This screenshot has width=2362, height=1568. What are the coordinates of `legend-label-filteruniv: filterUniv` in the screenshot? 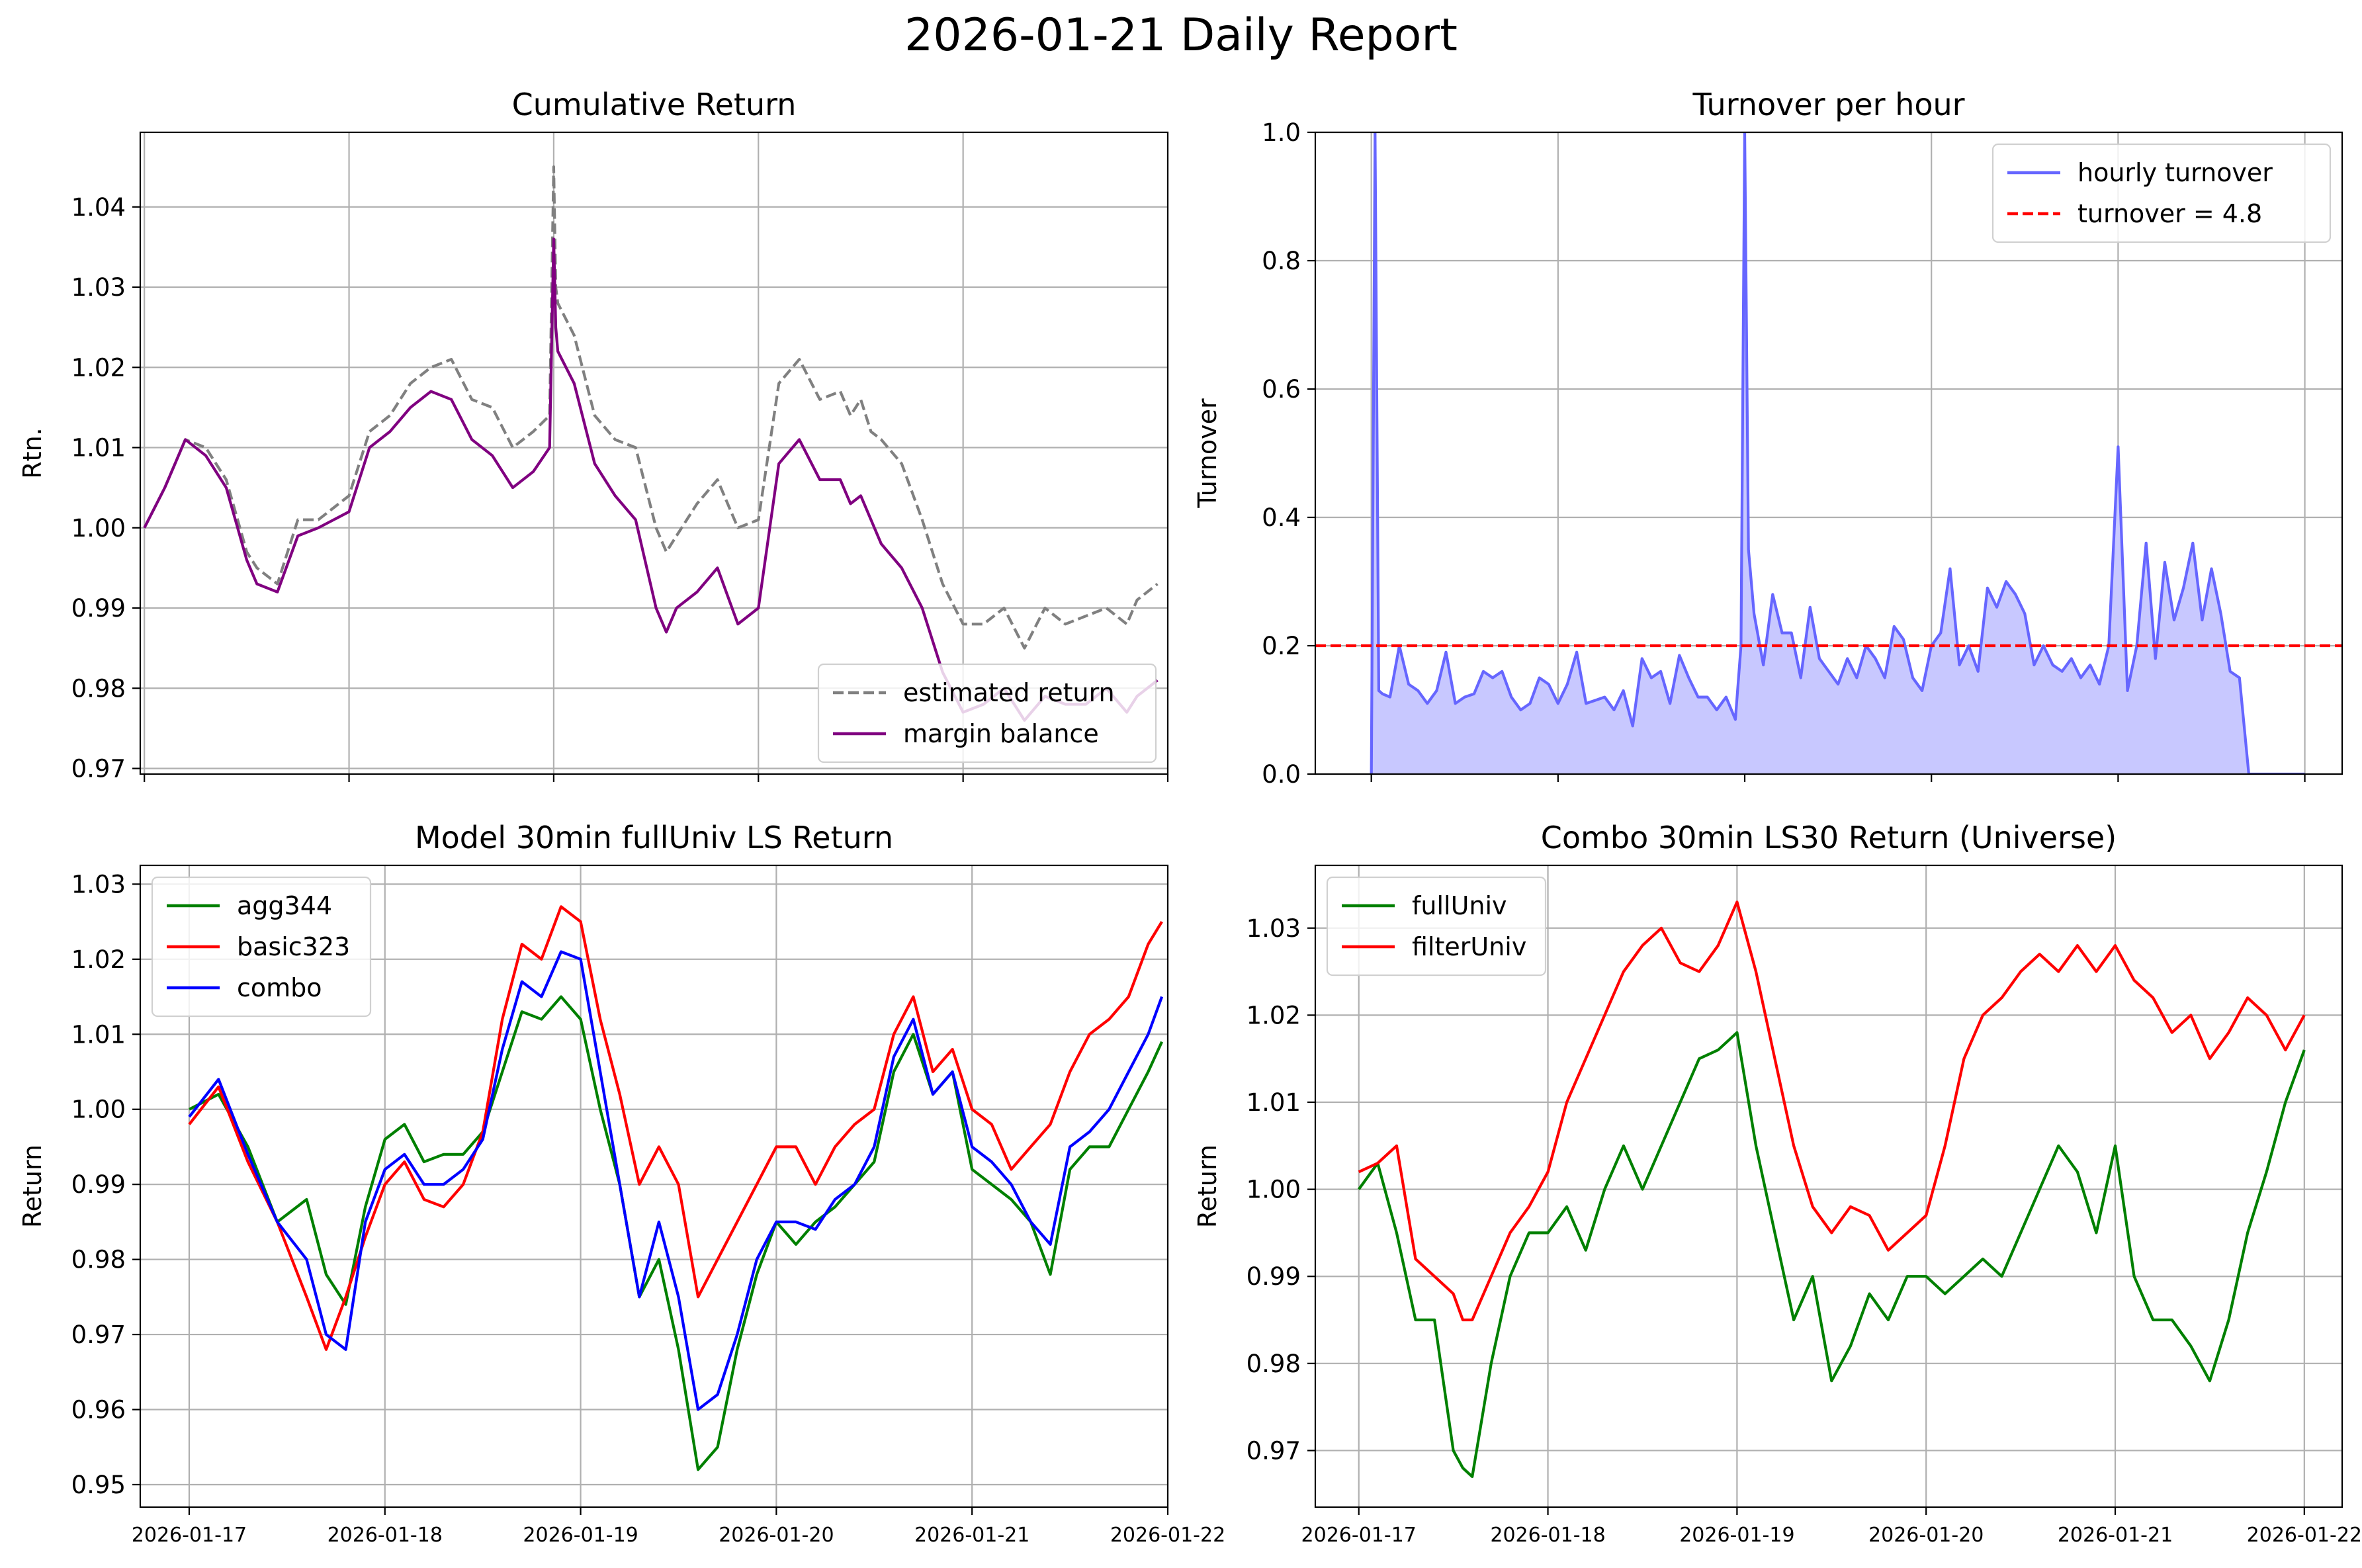 It's located at (1469, 947).